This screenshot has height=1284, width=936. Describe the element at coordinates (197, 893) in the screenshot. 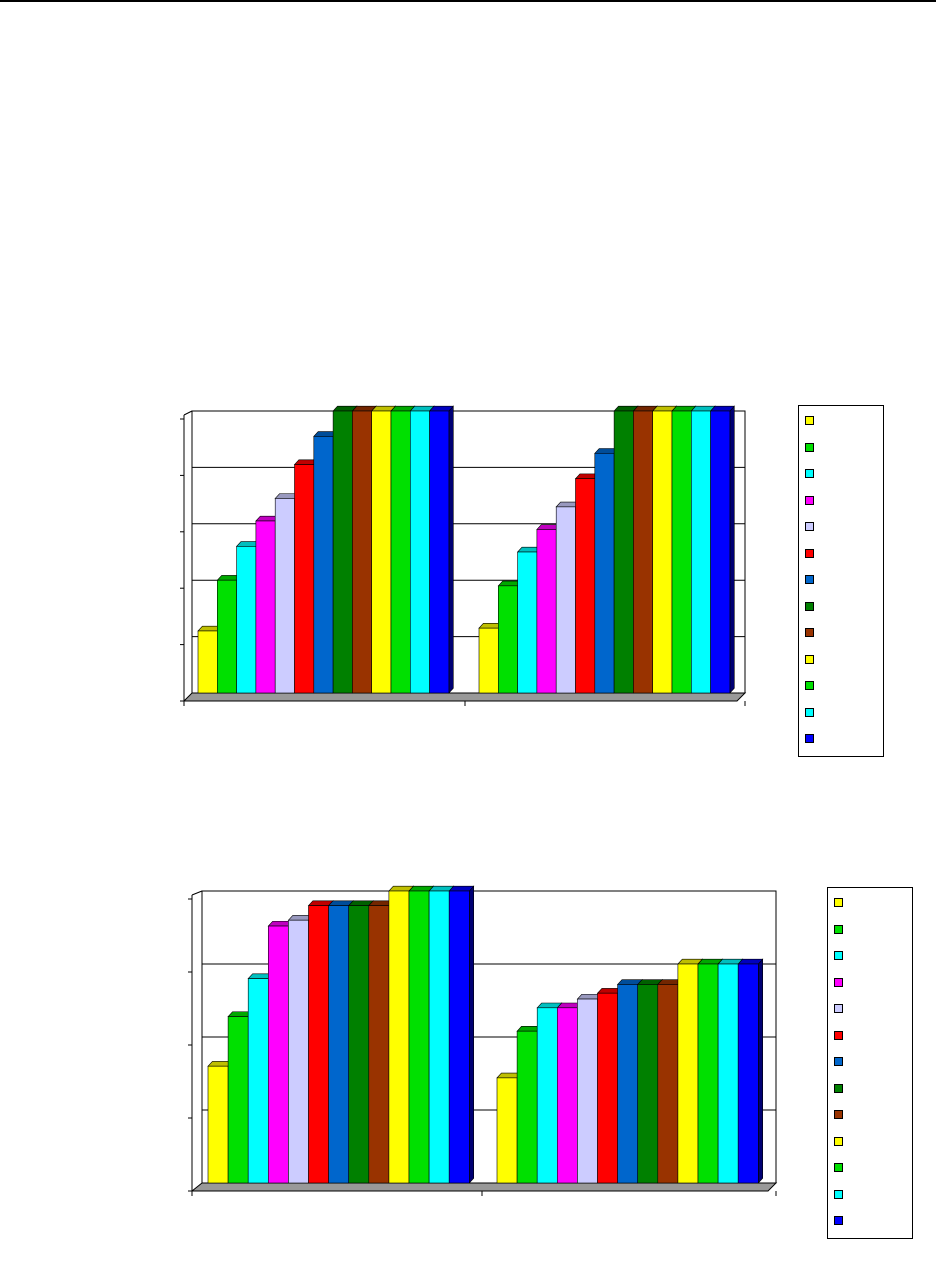

I see `y-axis-depth` at that location.